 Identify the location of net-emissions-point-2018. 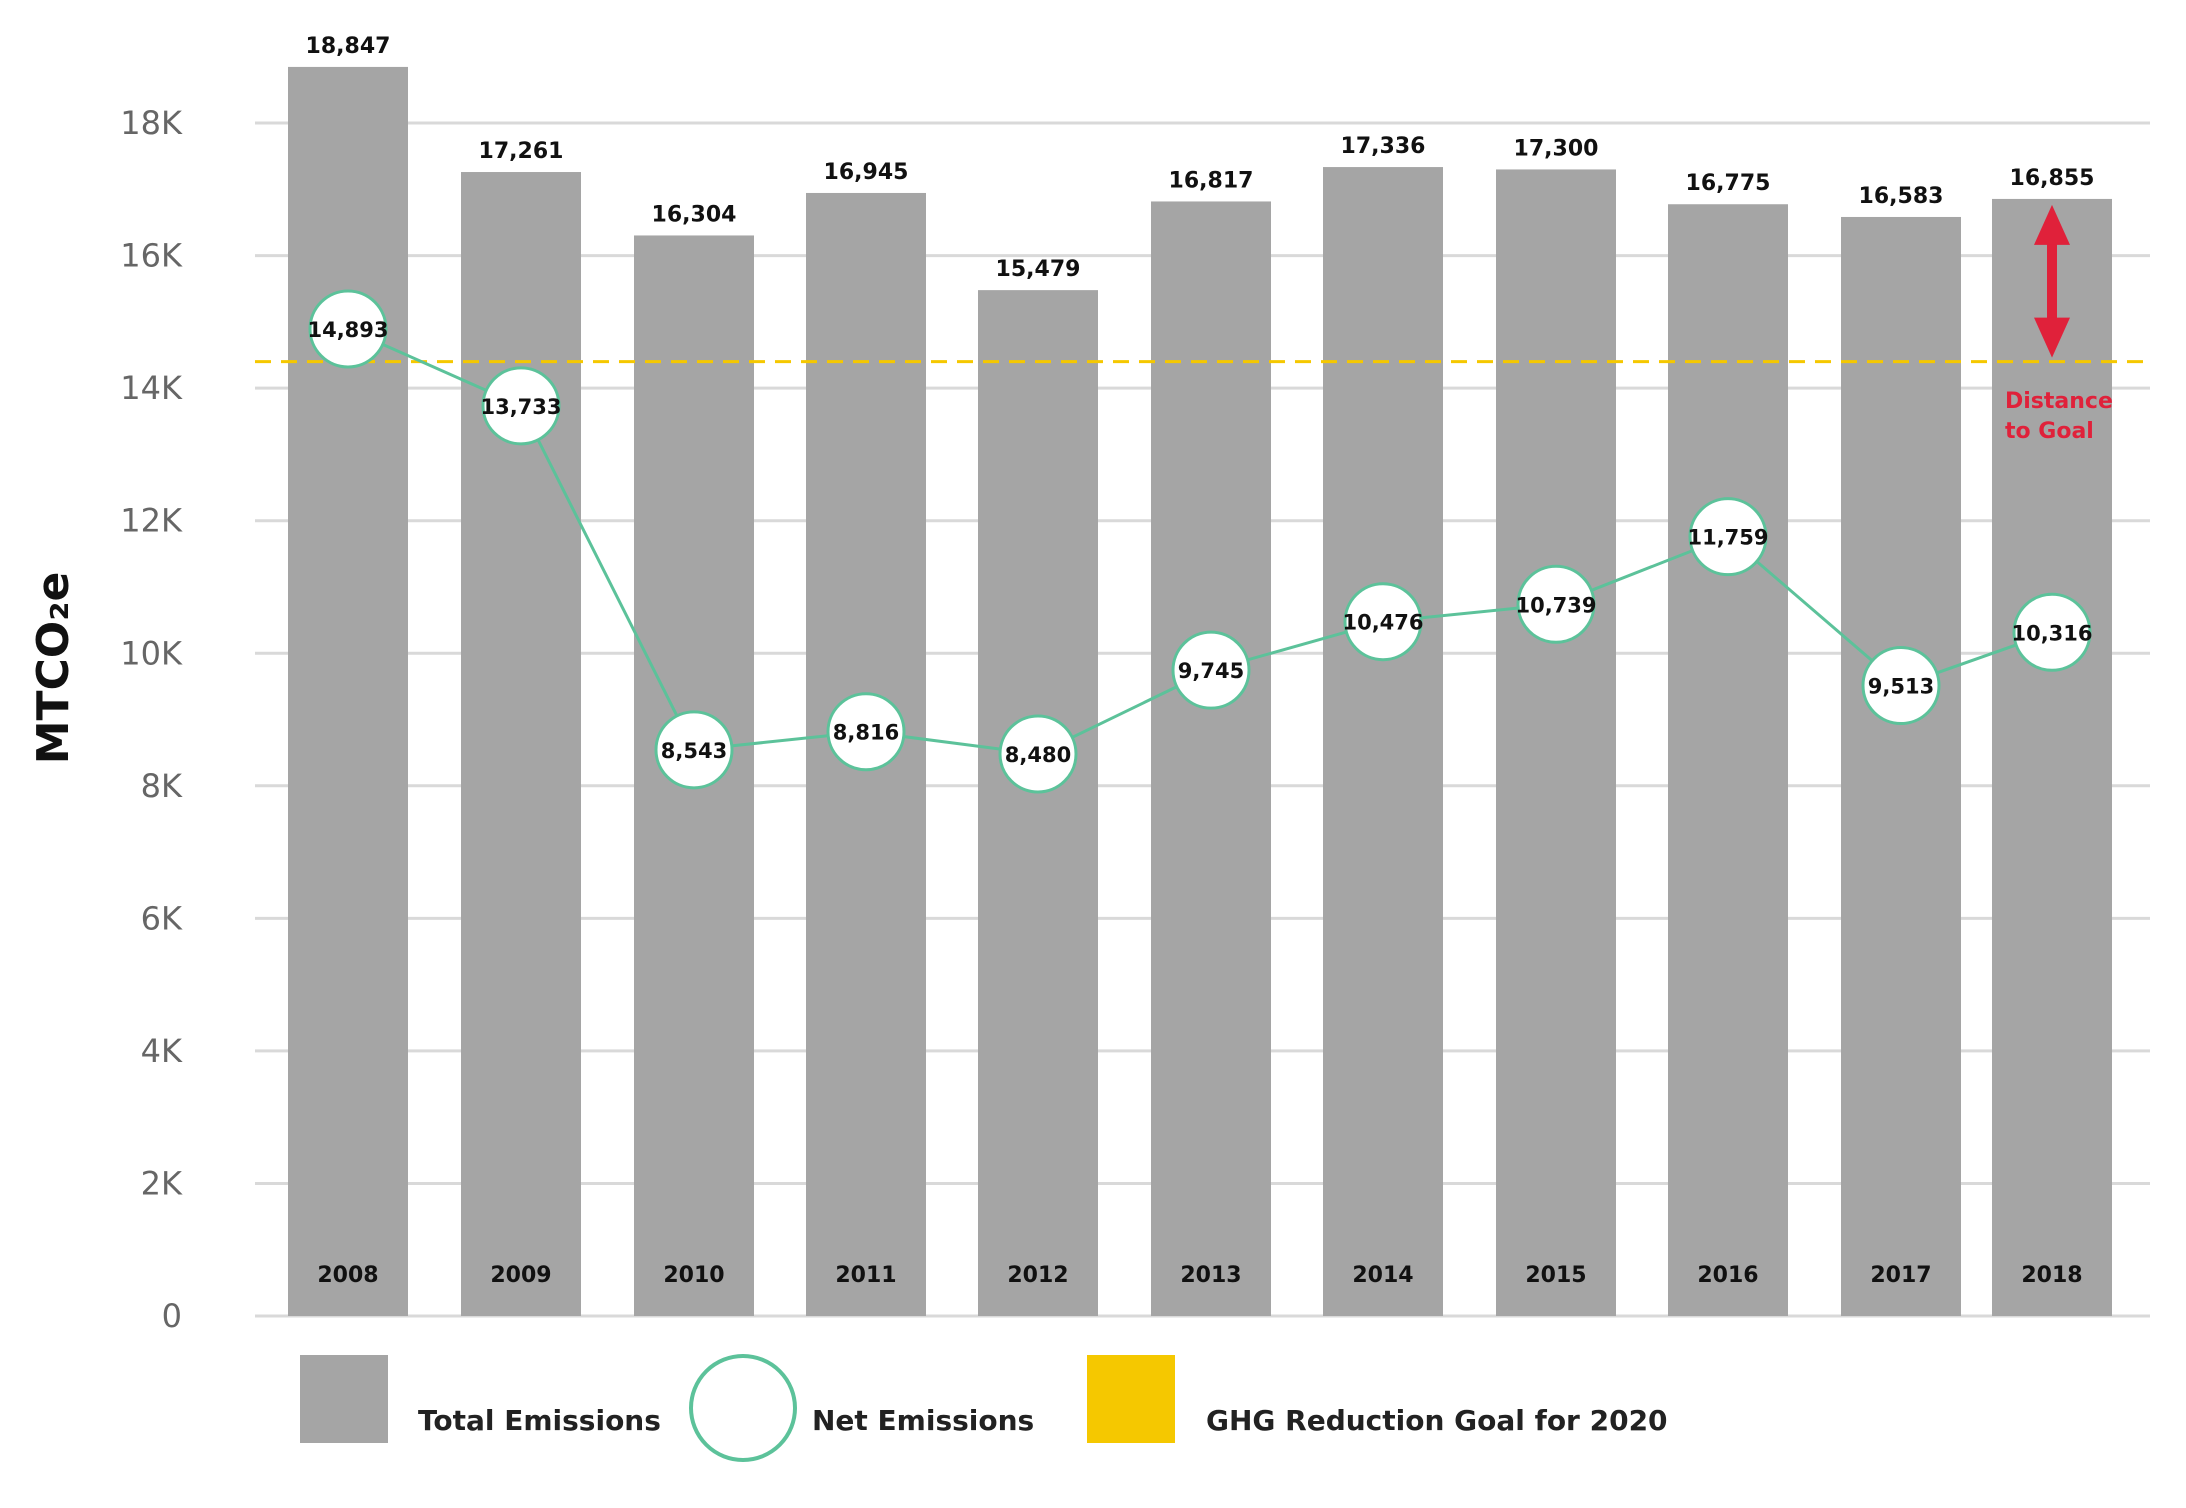
(2052, 632).